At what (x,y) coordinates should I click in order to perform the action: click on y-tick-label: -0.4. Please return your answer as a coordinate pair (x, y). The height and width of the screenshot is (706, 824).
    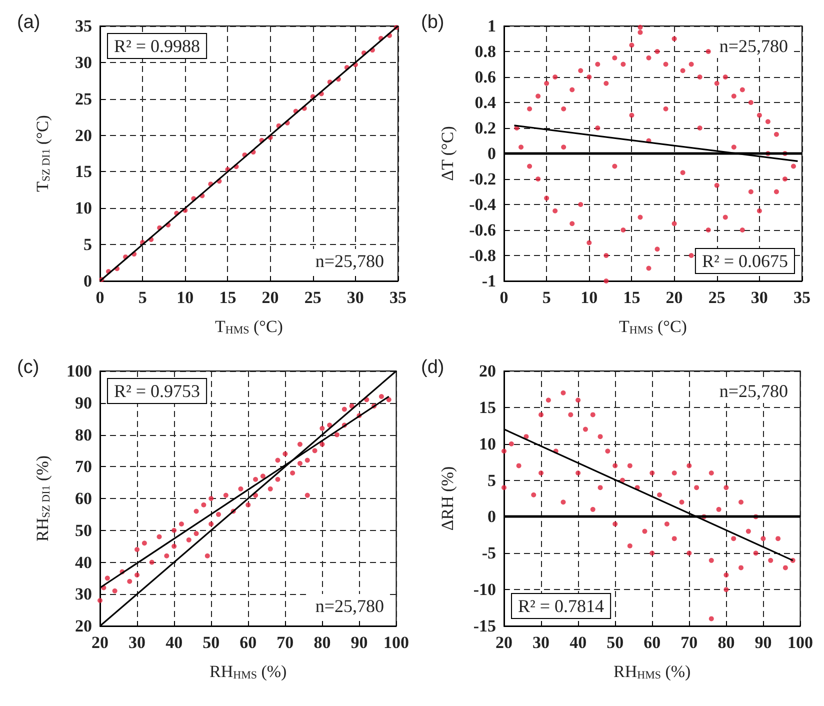
    Looking at the image, I should click on (482, 204).